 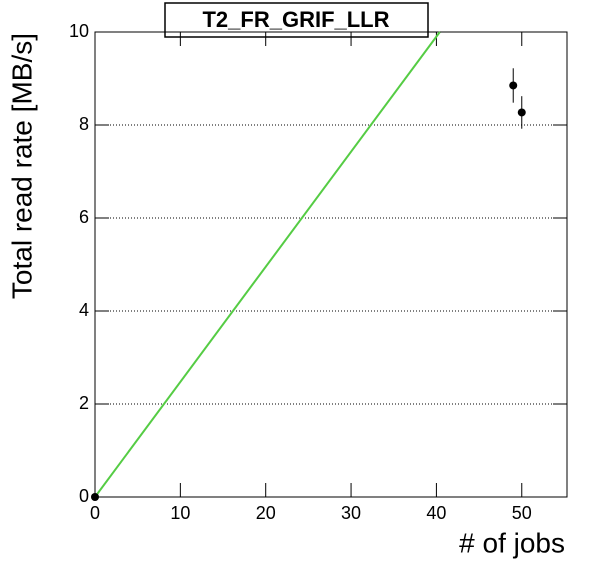 What do you see at coordinates (266, 513) in the screenshot?
I see `x-tick-label: 20` at bounding box center [266, 513].